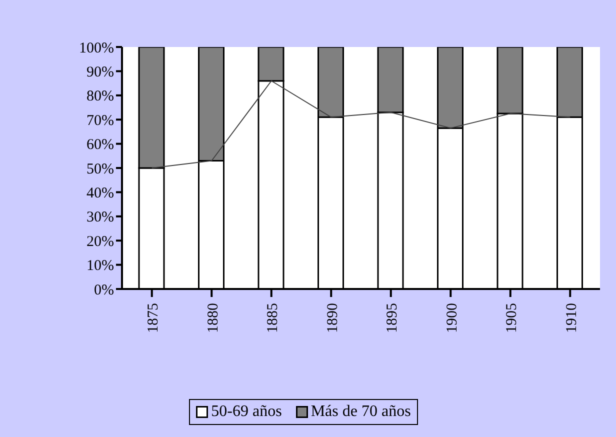 The height and width of the screenshot is (437, 616). I want to click on x-tick-label: 1905, so click(512, 318).